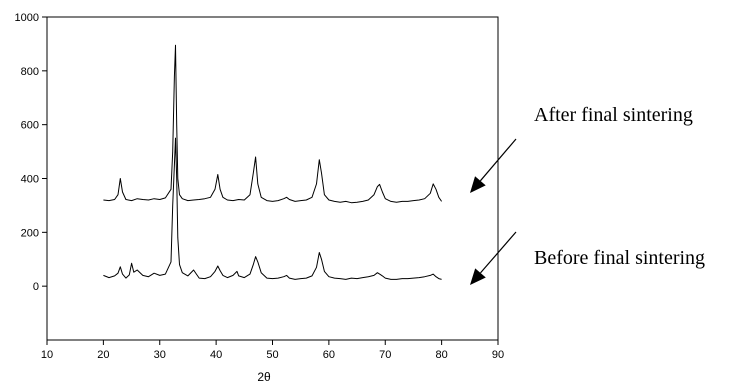 The width and height of the screenshot is (750, 387). Describe the element at coordinates (30, 72) in the screenshot. I see `y-tick-label: 800` at that location.